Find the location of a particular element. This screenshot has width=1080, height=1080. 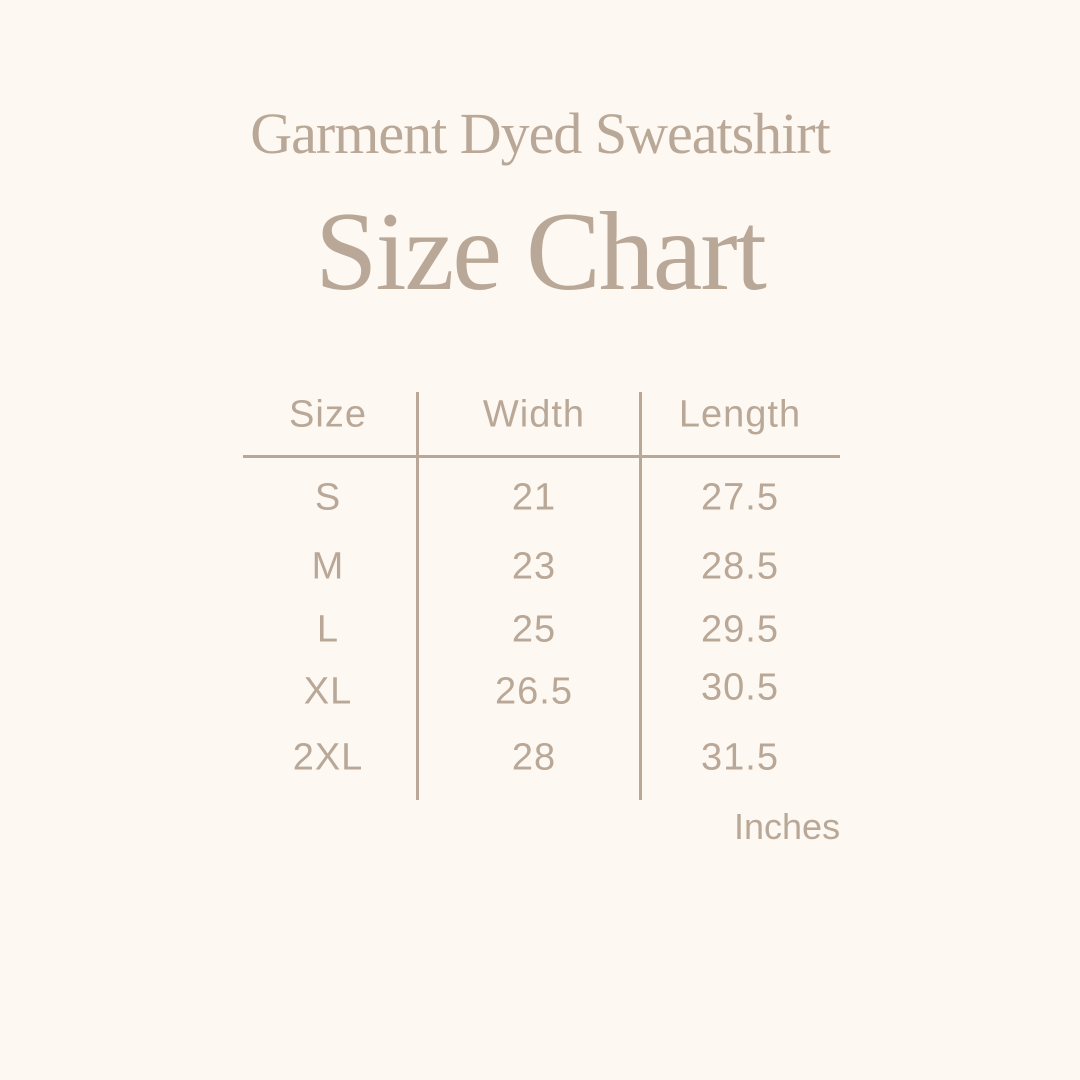

header-size: Size is located at coordinates (328, 414).